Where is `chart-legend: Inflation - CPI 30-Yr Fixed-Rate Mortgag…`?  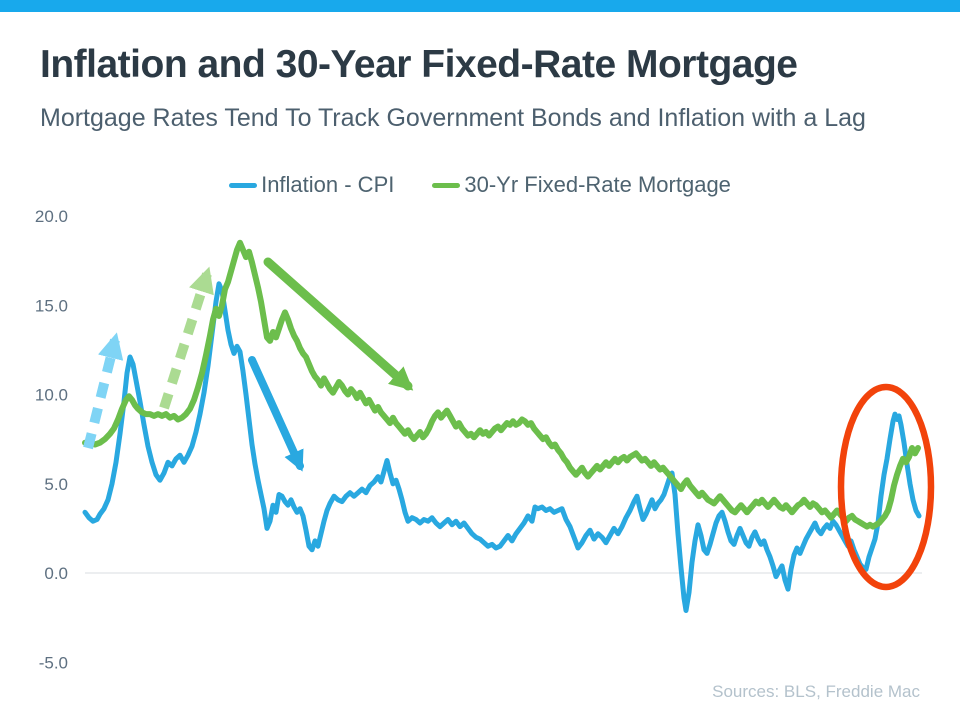 chart-legend: Inflation - CPI 30-Yr Fixed-Rate Mortgag… is located at coordinates (480, 185).